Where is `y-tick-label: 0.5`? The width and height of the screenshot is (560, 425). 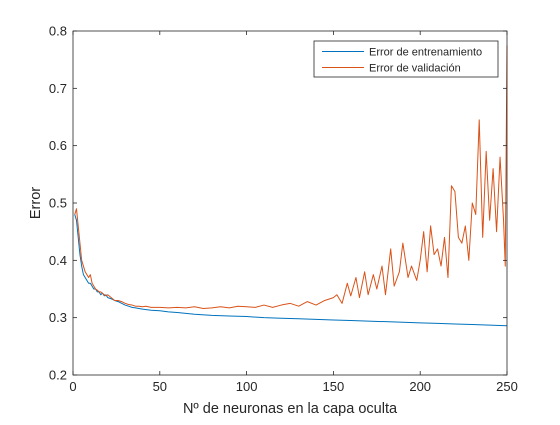
y-tick-label: 0.5 is located at coordinates (58, 203).